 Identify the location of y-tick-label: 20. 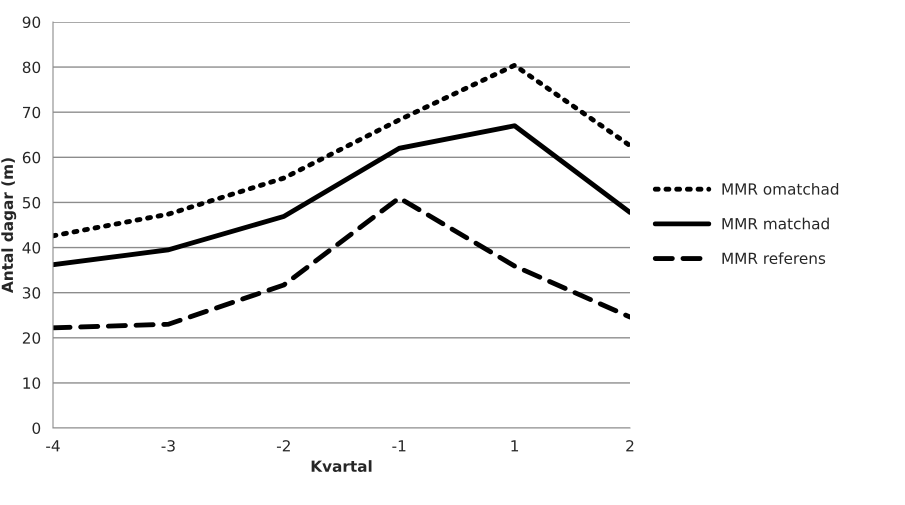
(31, 338).